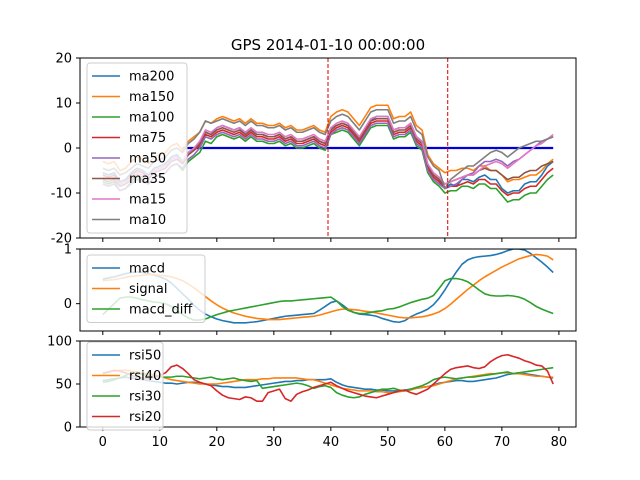 This screenshot has width=640, height=480. Describe the element at coordinates (145, 356) in the screenshot. I see `legend-label-rsi50: rsi50` at that location.